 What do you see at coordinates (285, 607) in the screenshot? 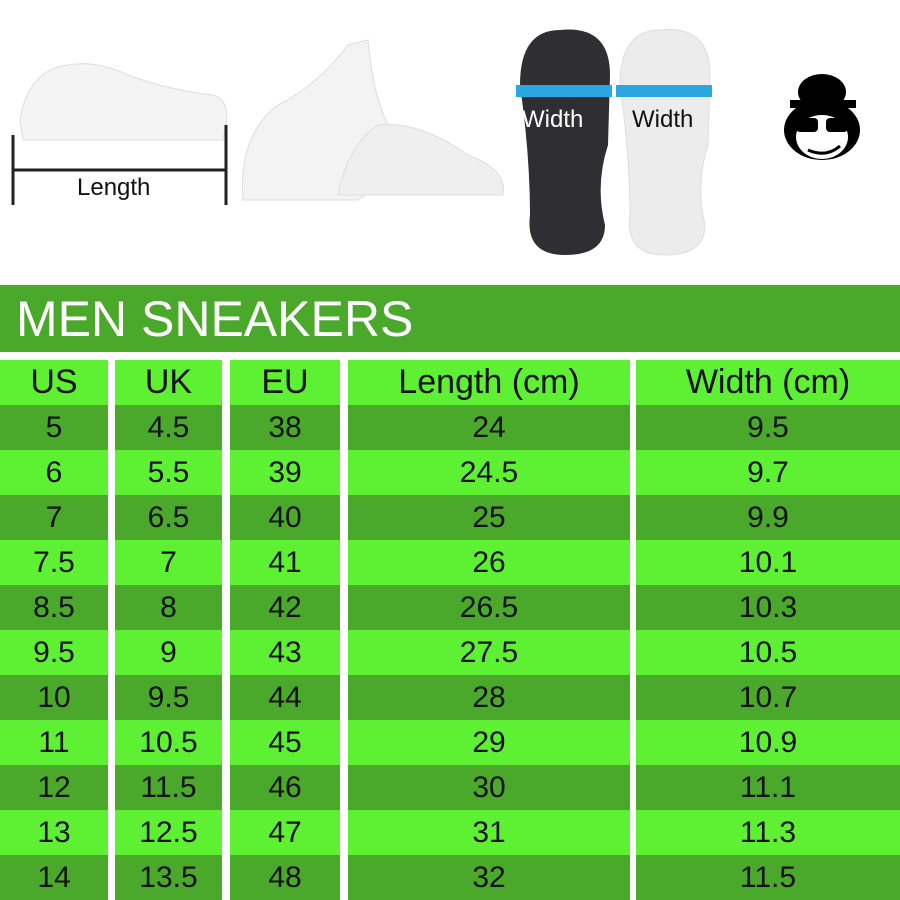
I see `table-cell: 42` at bounding box center [285, 607].